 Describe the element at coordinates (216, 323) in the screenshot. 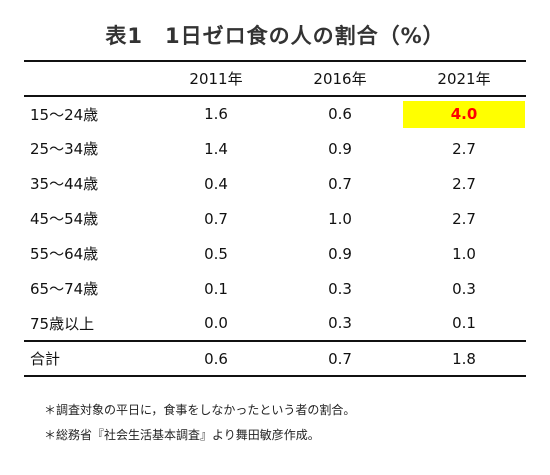

I see `cell-2011: 0.0` at that location.